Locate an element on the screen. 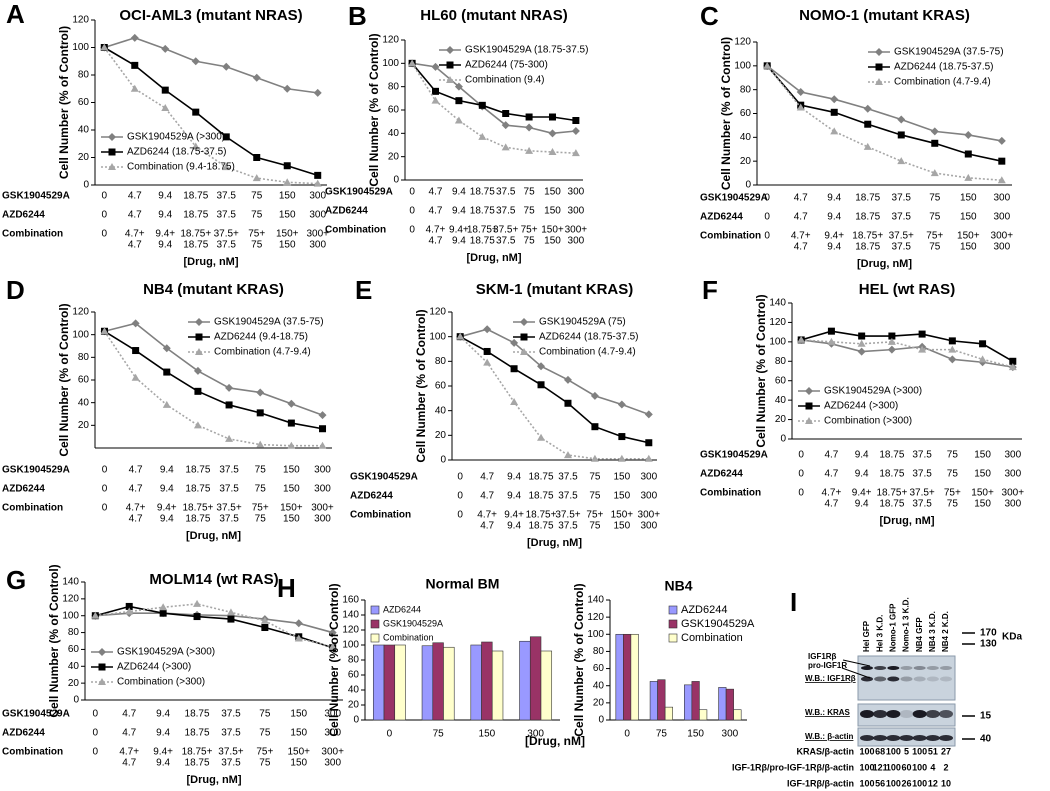  legend-label: GSK1904529A (37.5-75) is located at coordinates (269, 322).